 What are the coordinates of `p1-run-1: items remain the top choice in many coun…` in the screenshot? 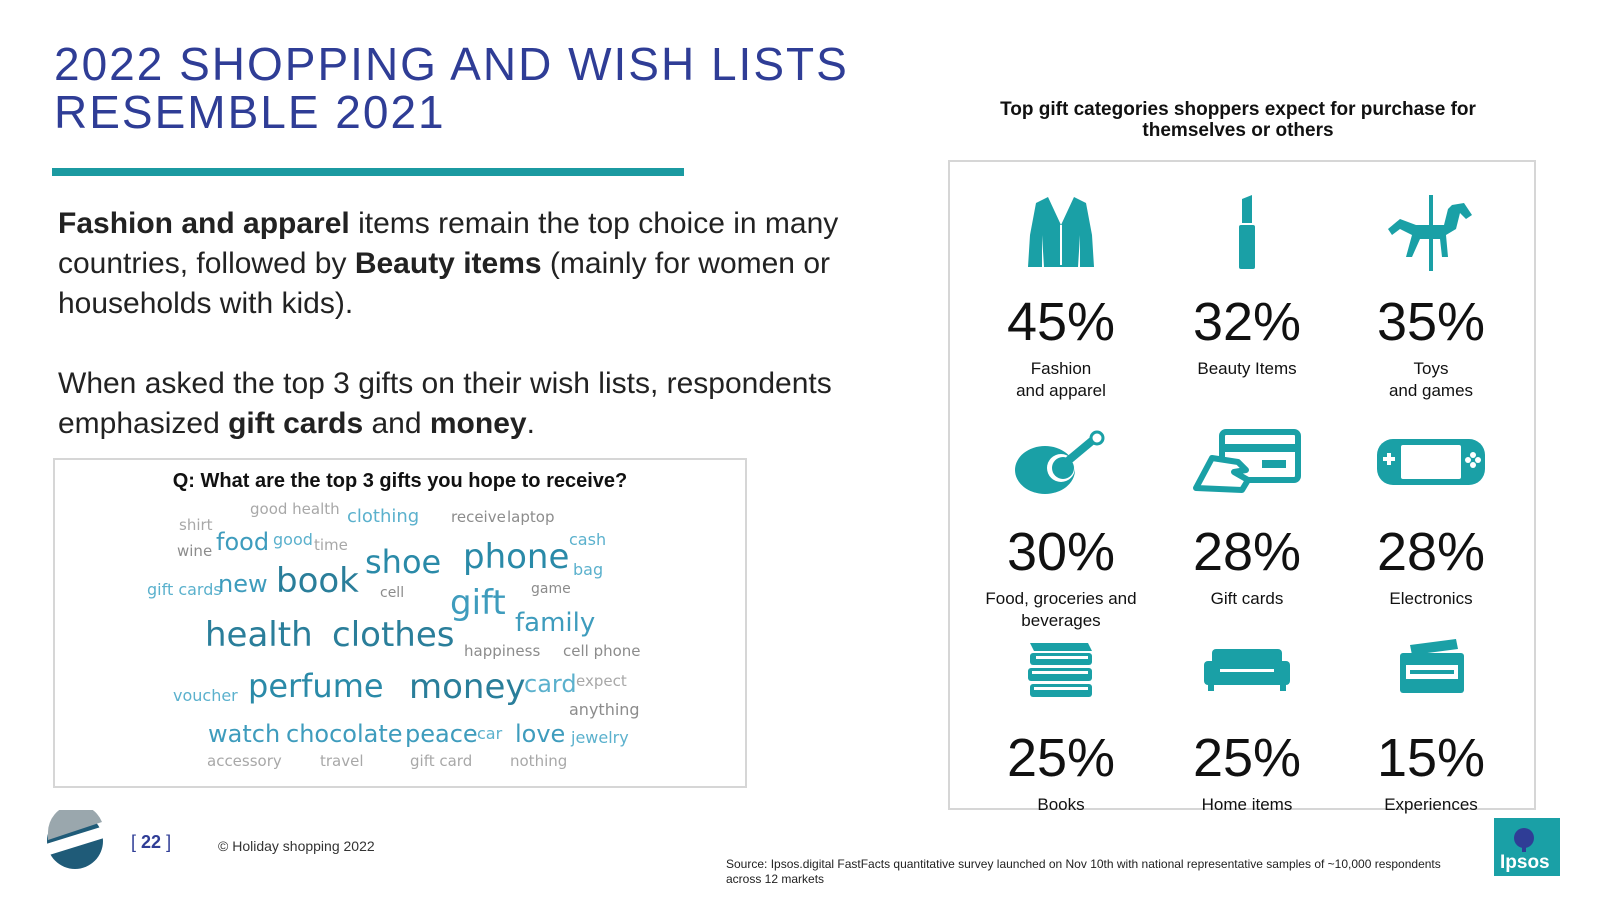 It's located at (448, 243).